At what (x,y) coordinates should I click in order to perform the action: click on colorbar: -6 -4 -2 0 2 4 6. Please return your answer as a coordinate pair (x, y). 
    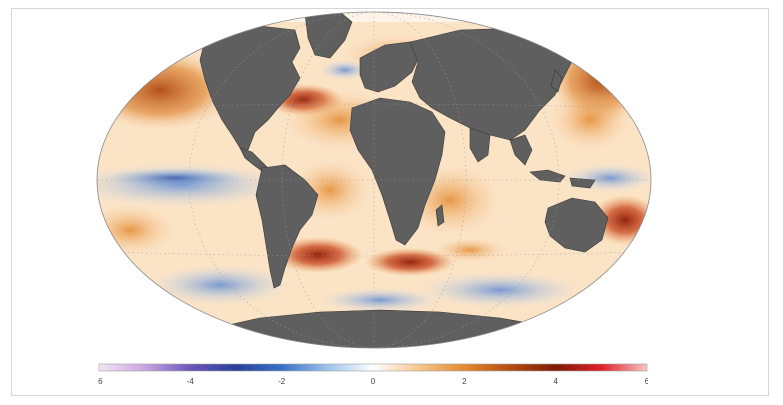
    Looking at the image, I should click on (373, 377).